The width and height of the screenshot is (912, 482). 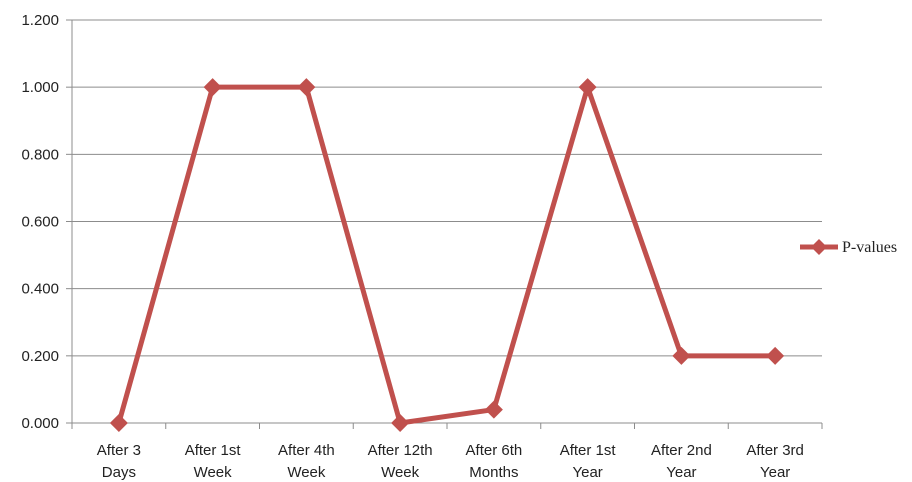 I want to click on y-axis: 0.000 0.200 0.400 0.600 0.800 1.000 1.200, so click(x=47, y=222).